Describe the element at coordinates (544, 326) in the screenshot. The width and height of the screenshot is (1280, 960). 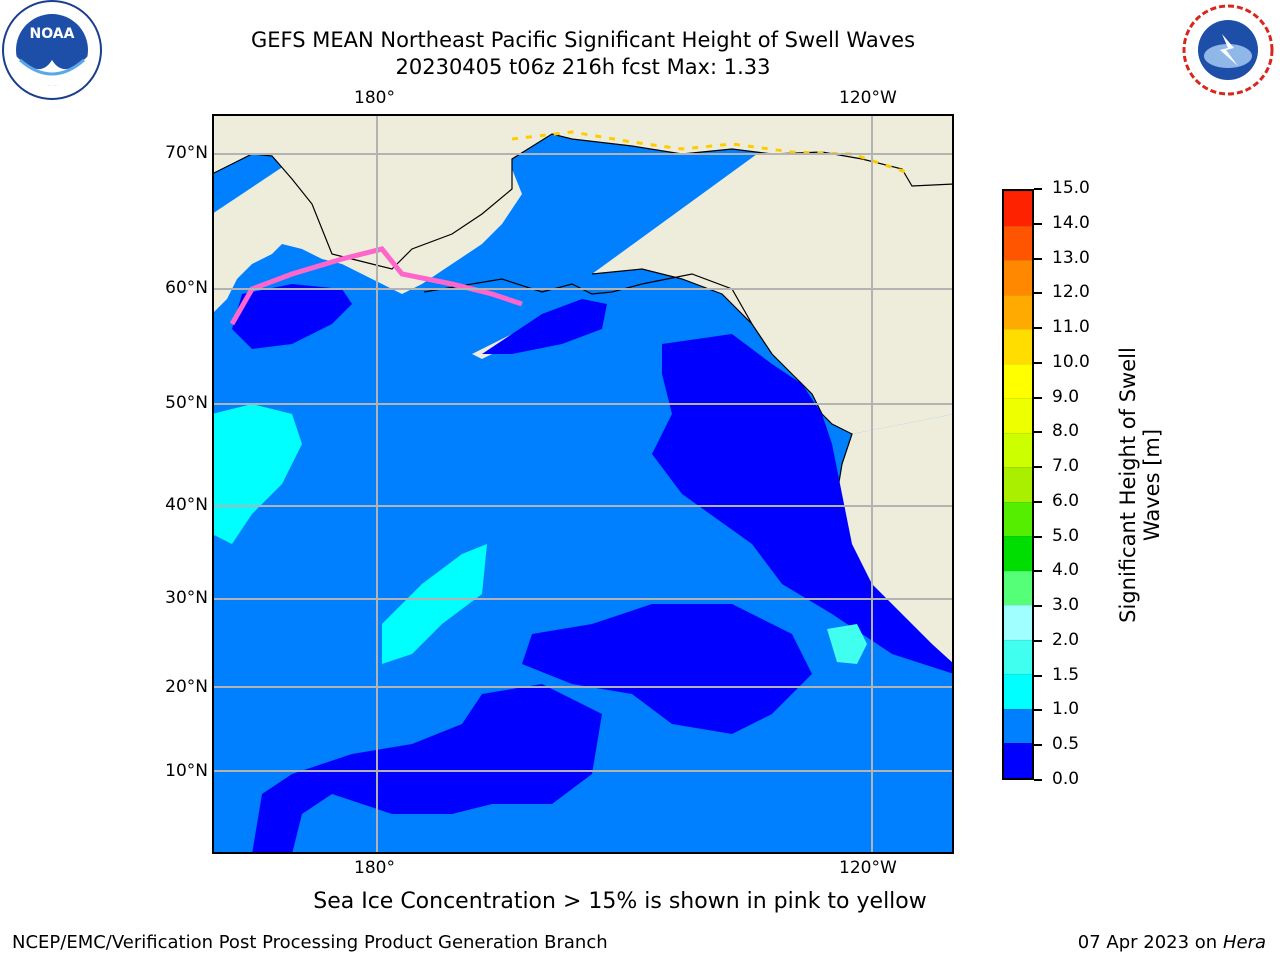
I see `swell-lt-0-5-gulf` at that location.